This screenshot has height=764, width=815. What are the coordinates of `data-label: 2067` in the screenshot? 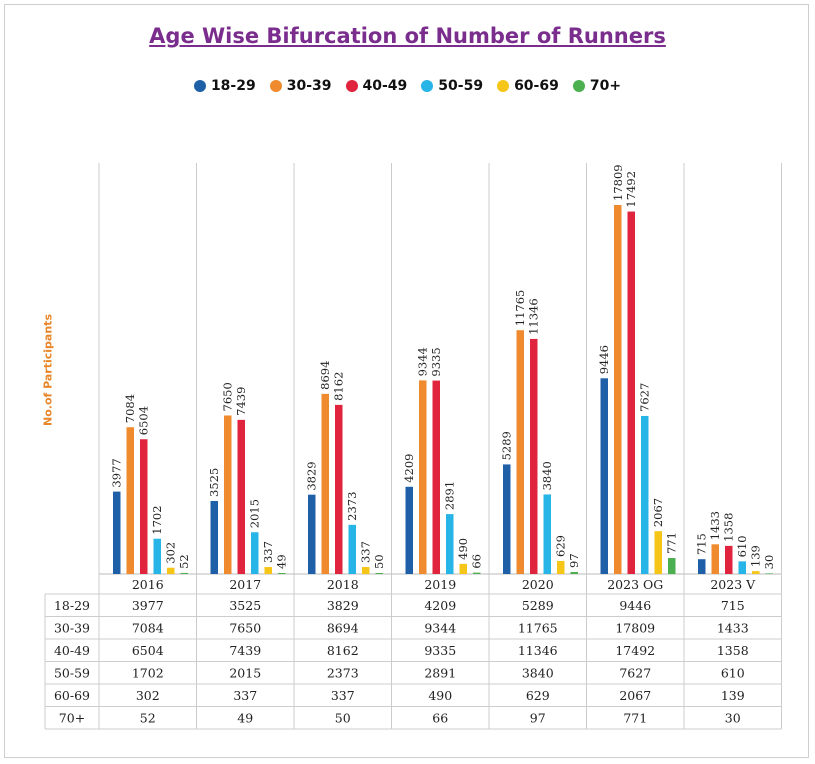 It's located at (658, 512).